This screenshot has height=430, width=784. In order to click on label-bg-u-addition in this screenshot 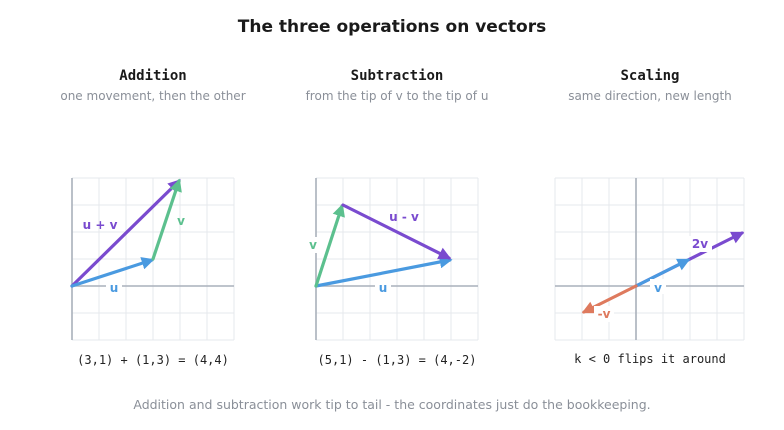, I will do `click(114, 286)`.